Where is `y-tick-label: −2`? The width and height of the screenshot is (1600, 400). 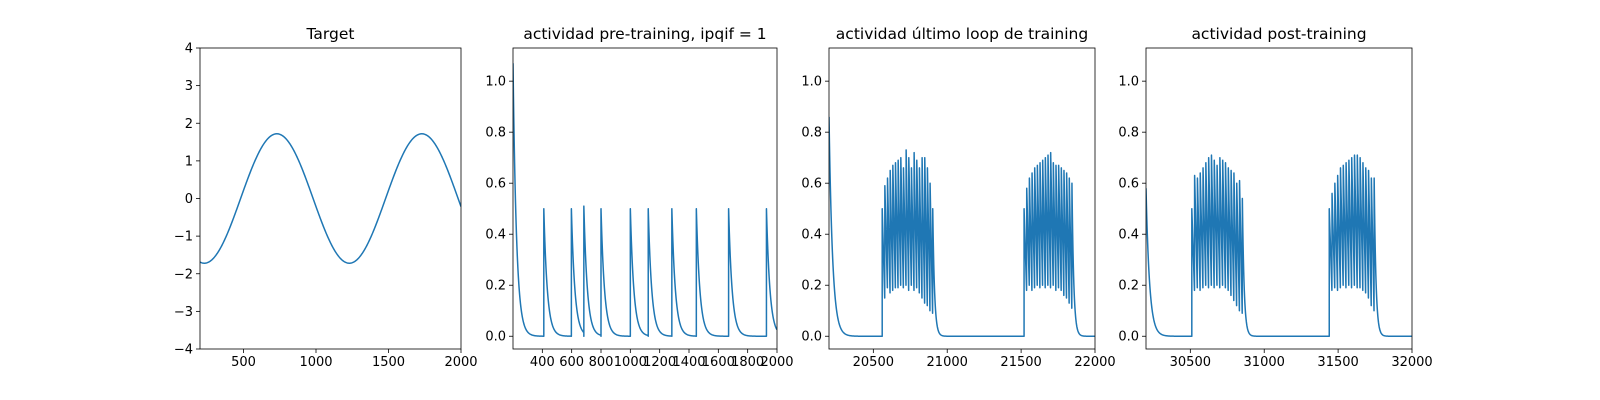 y-tick-label: −2 is located at coordinates (183, 274).